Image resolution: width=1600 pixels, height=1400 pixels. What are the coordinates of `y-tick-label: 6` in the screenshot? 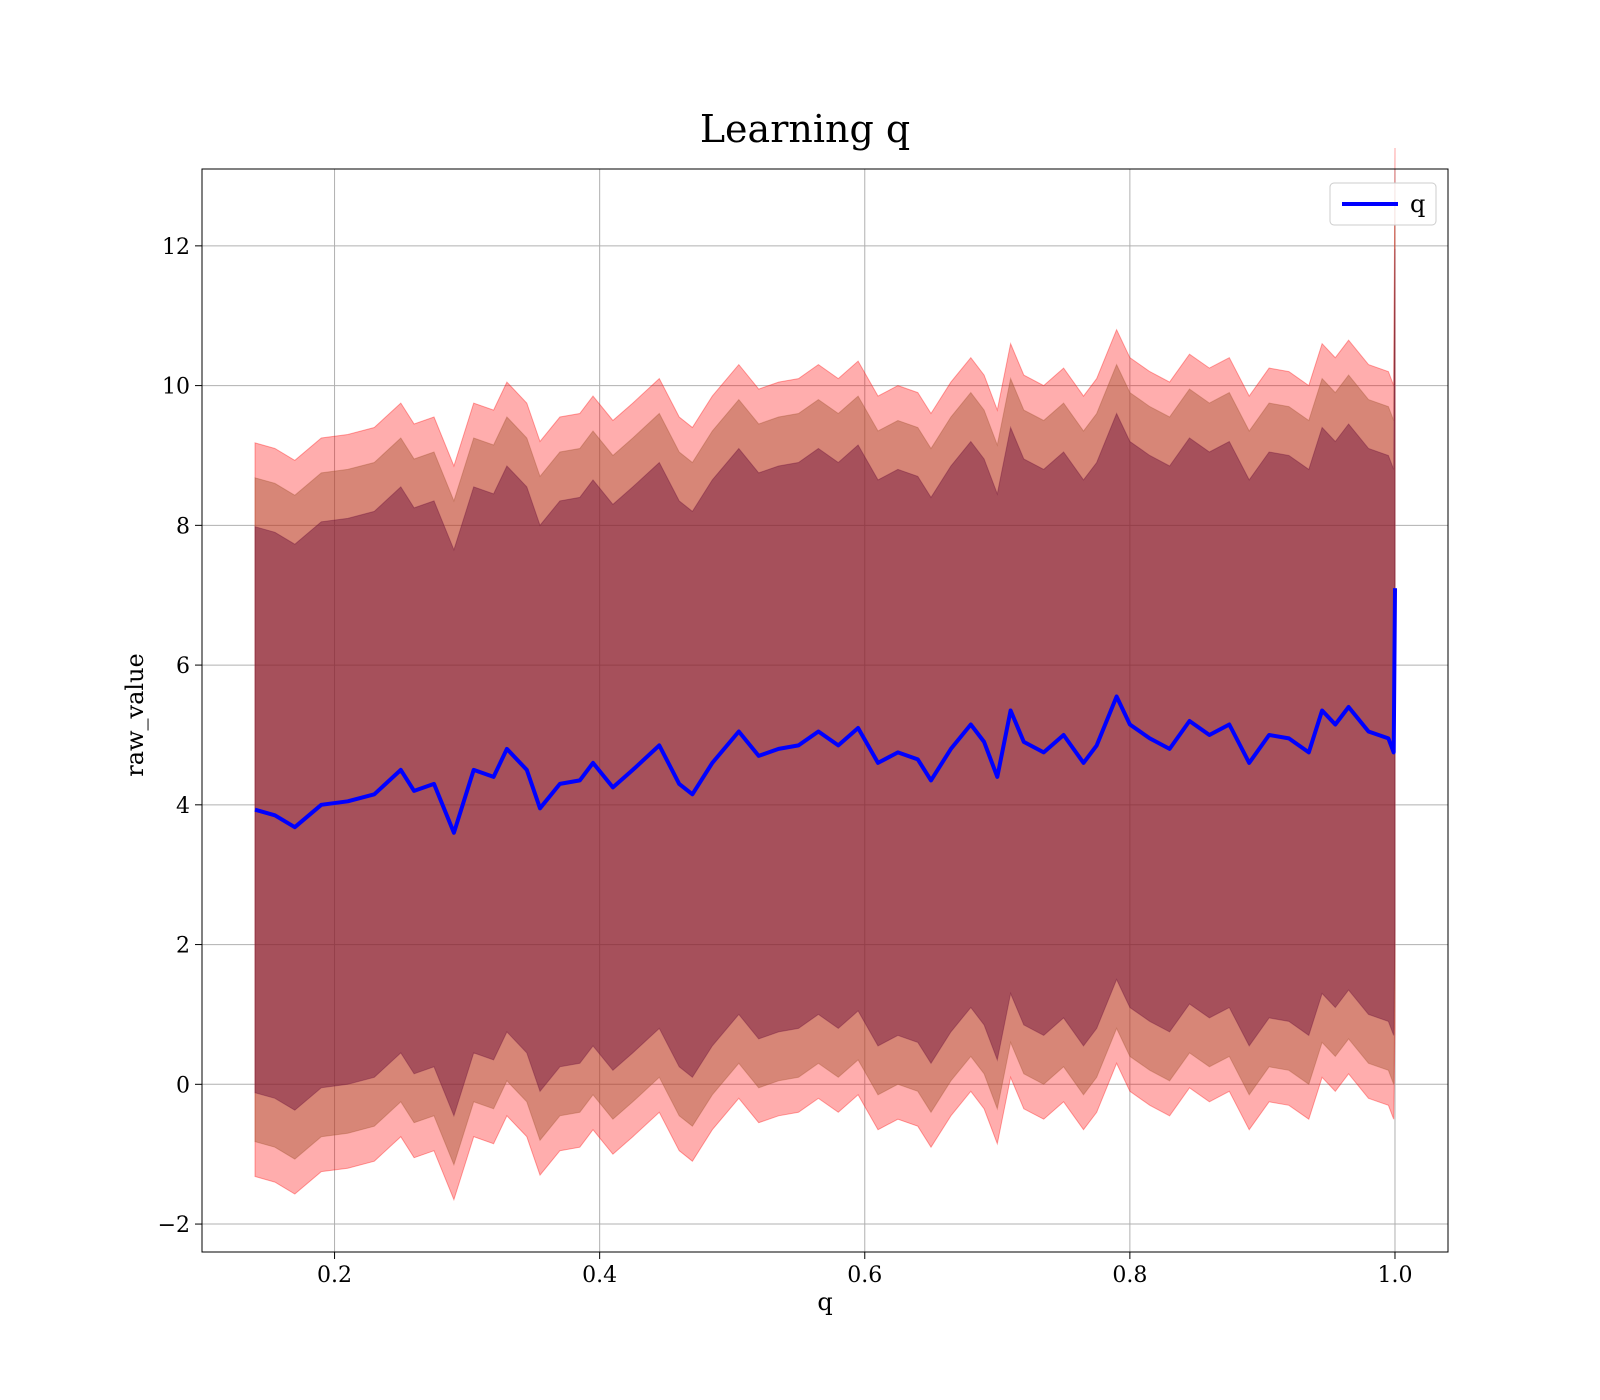 It's located at (183, 666).